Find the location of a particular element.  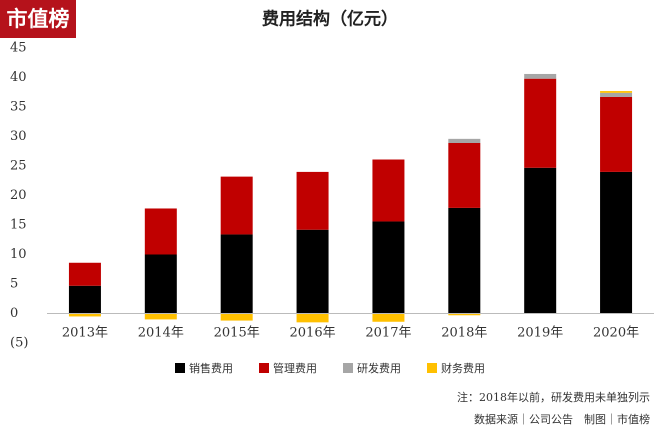

y-tick-label: 15 is located at coordinates (18, 225).